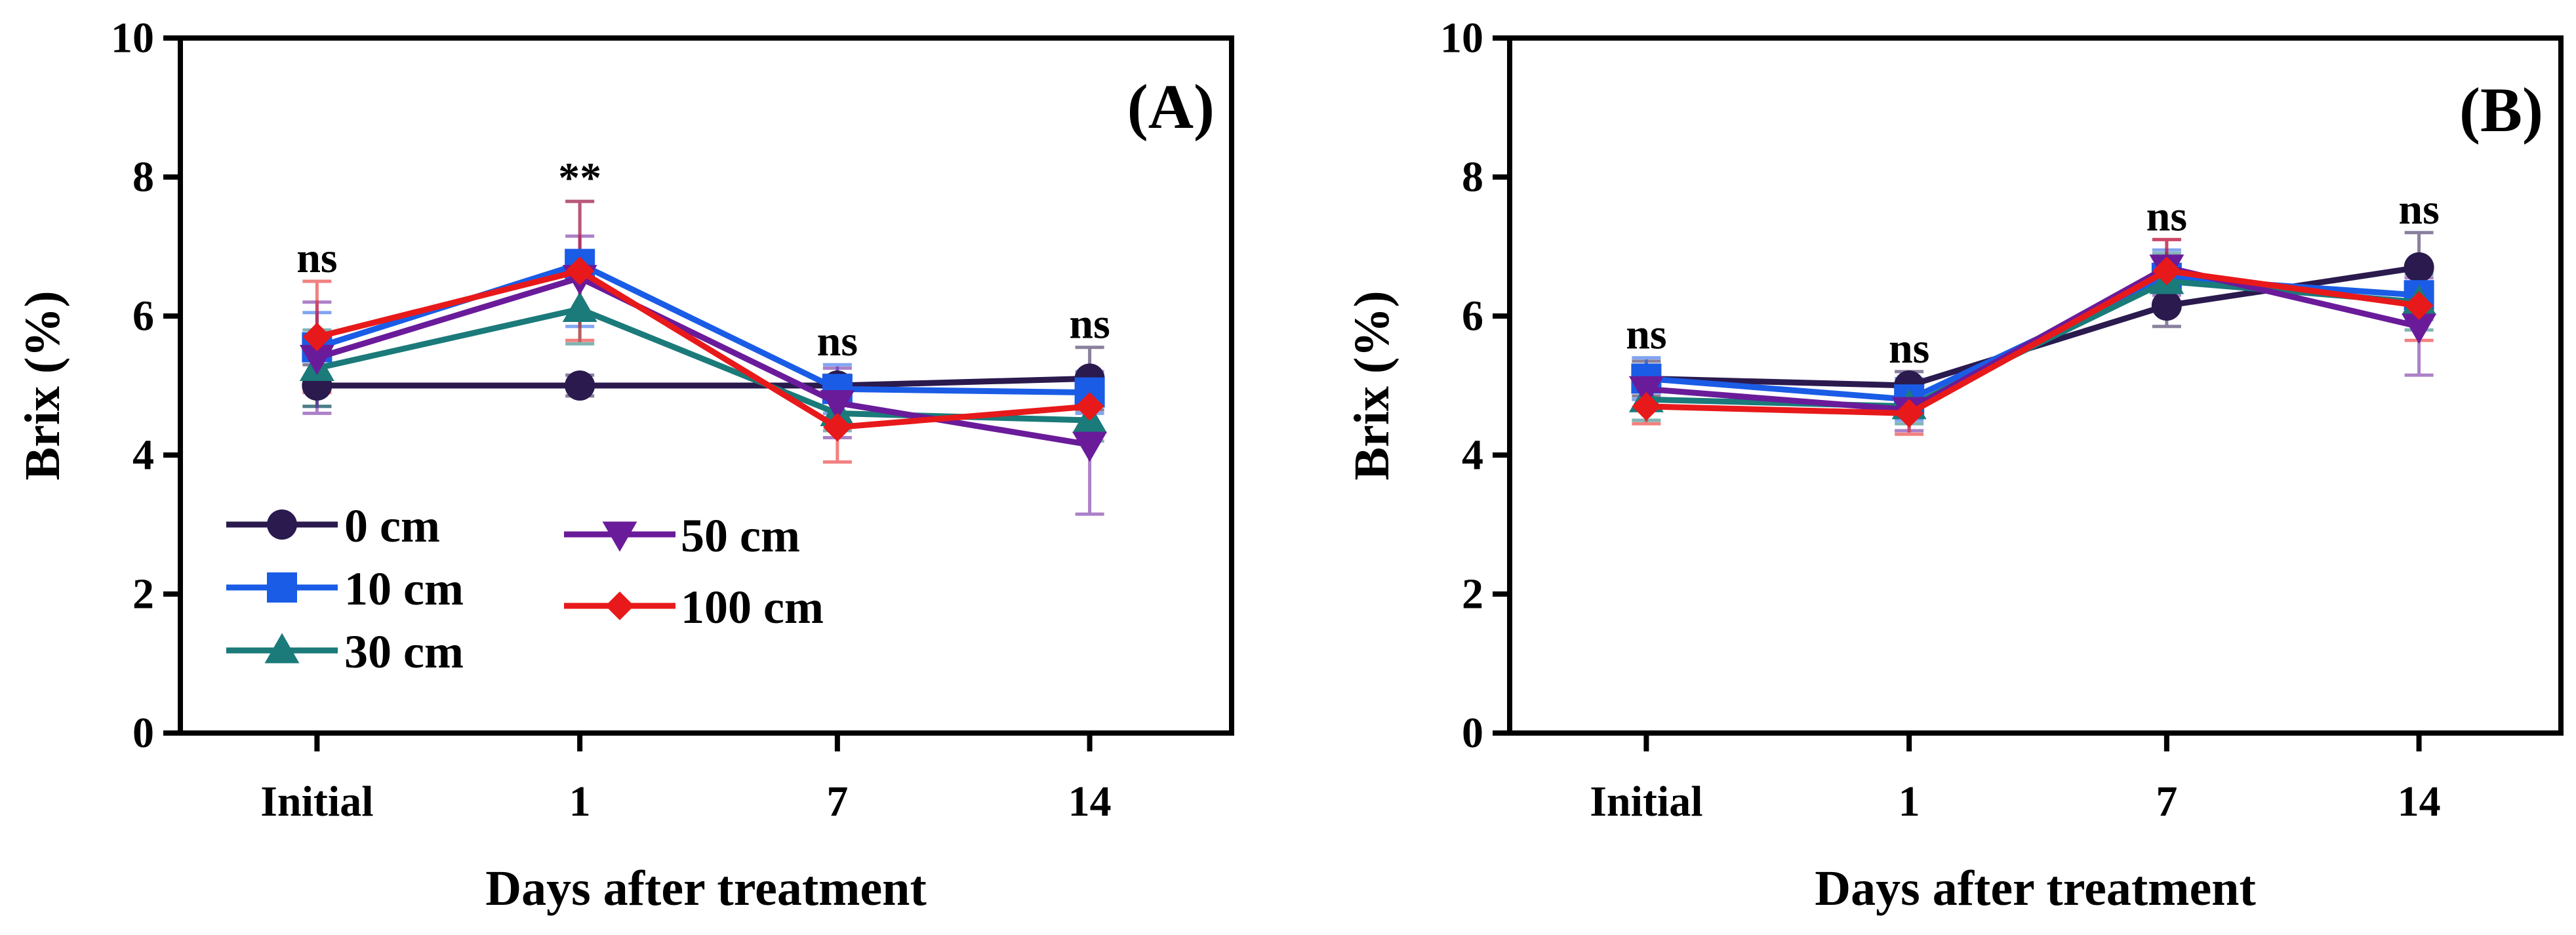  Describe the element at coordinates (392, 526) in the screenshot. I see `legend-label-0cm: 0 cm` at that location.